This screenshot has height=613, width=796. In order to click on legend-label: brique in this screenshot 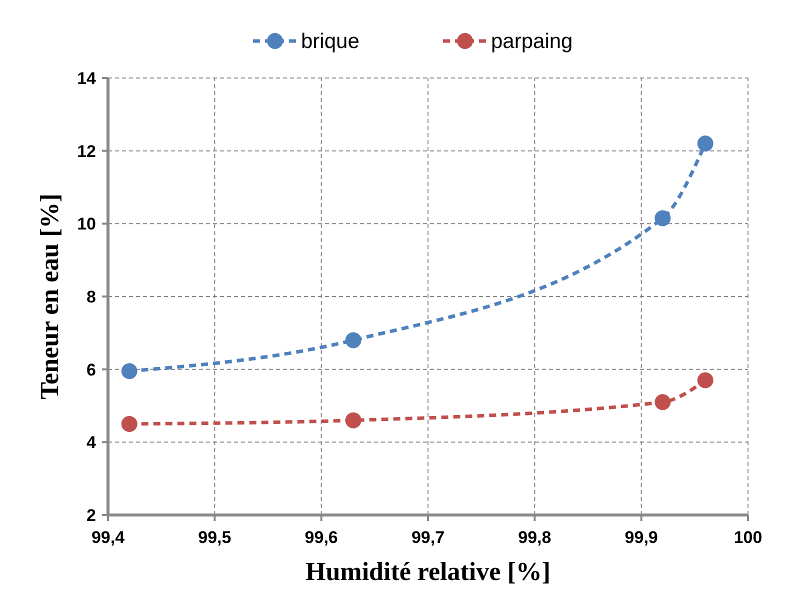, I will do `click(330, 41)`.